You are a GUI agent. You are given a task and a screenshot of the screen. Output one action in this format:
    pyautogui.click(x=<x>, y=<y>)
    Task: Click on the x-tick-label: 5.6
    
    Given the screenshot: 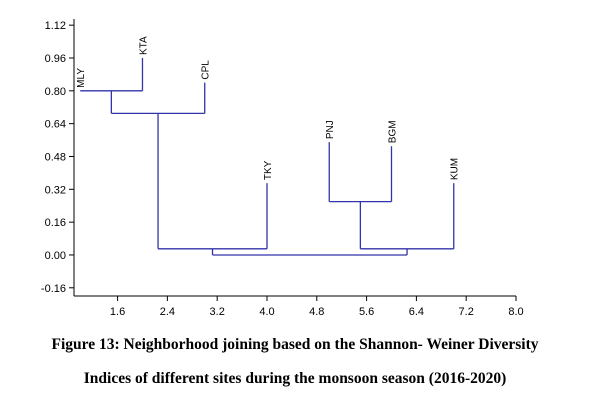 What is the action you would take?
    pyautogui.click(x=366, y=312)
    